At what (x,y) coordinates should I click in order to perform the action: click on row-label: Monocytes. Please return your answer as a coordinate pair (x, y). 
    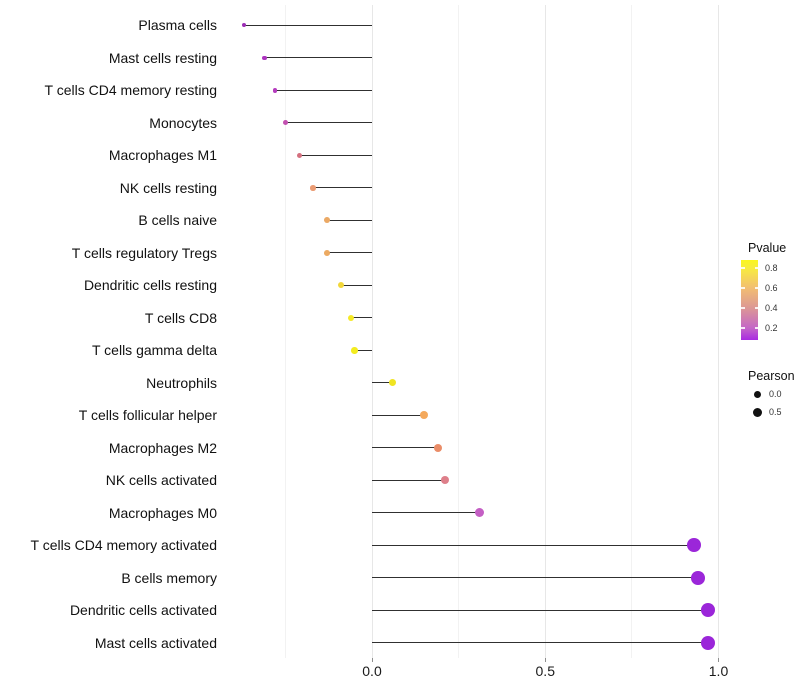
    Looking at the image, I should click on (183, 122).